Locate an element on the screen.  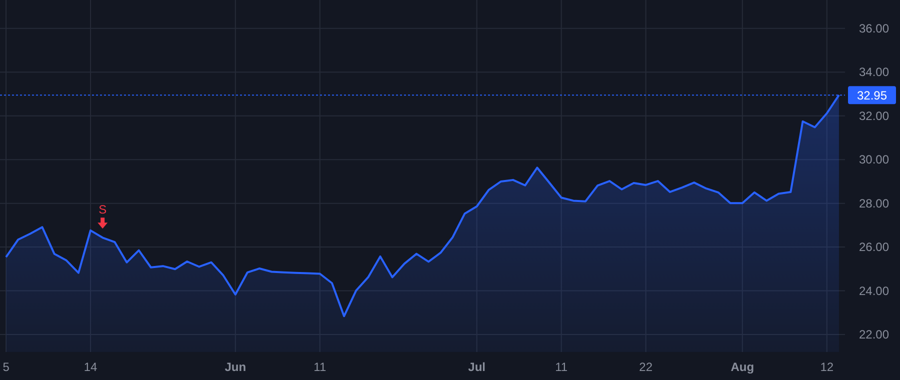
y-tick-label: 24.00 is located at coordinates (874, 291).